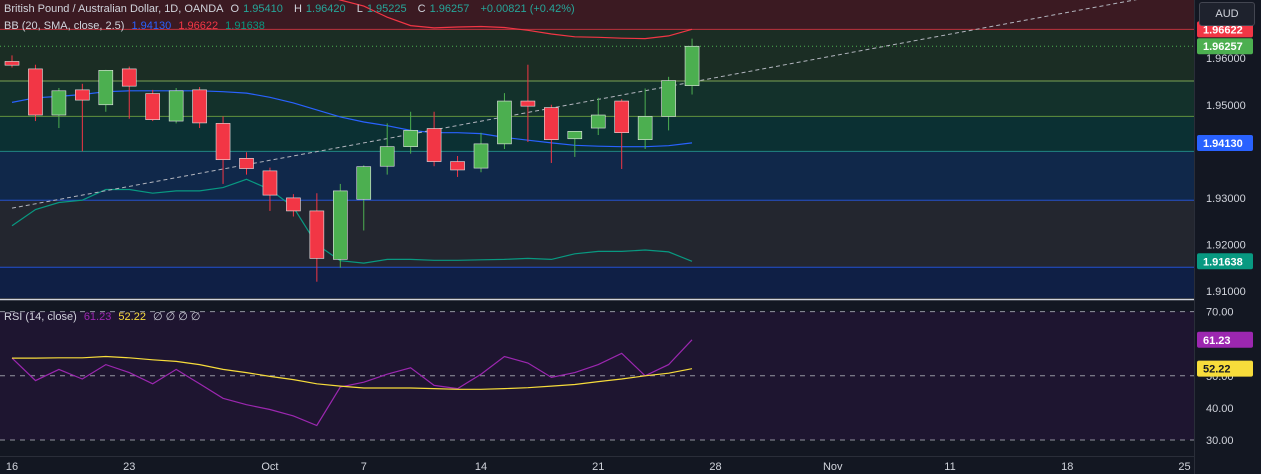 The height and width of the screenshot is (474, 1261). I want to click on price-tick-label: 1.95000, so click(1226, 106).